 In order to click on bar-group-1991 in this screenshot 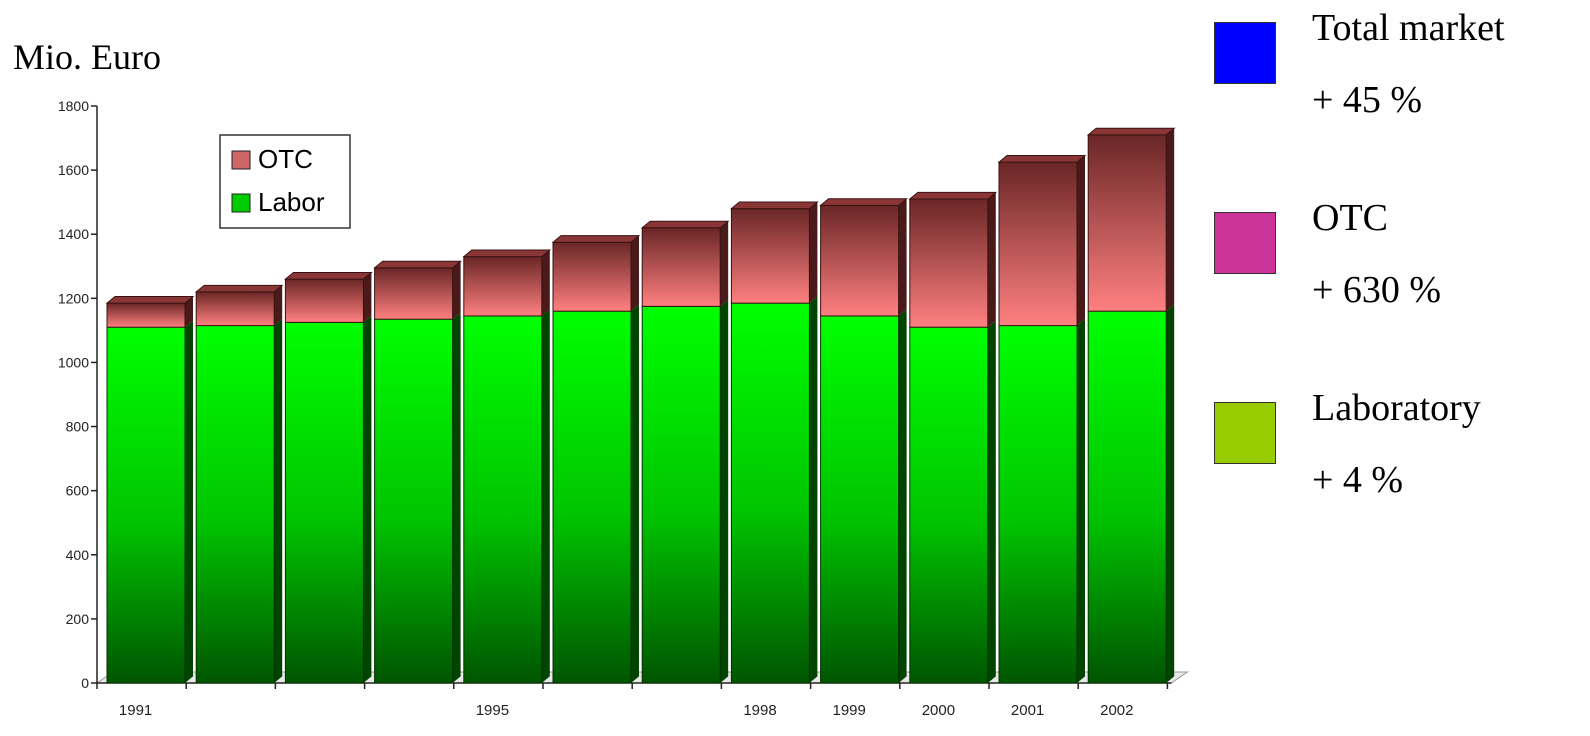, I will do `click(150, 490)`.